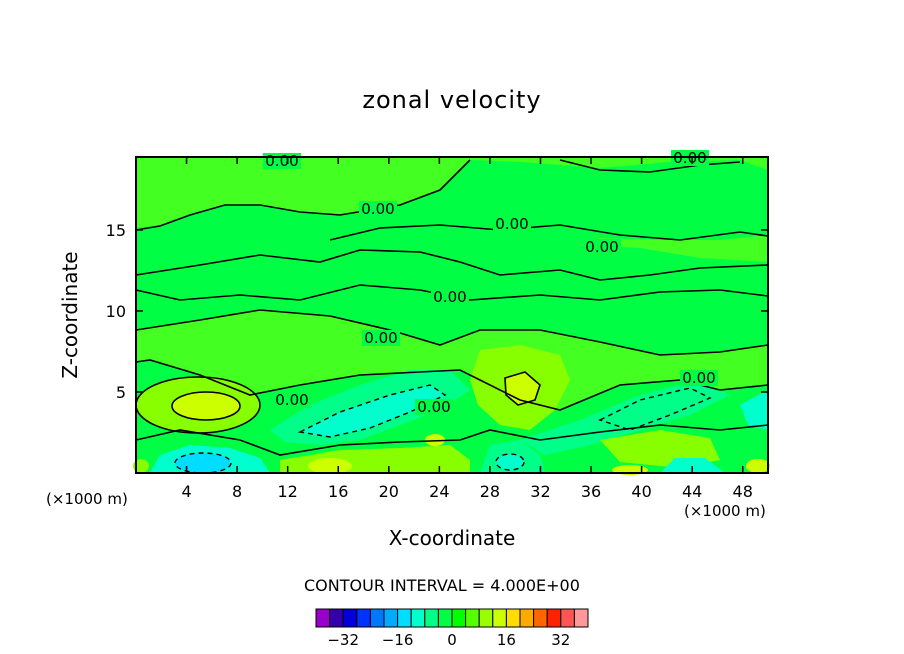 The image size is (904, 654). I want to click on right-edge-negative, so click(754, 410).